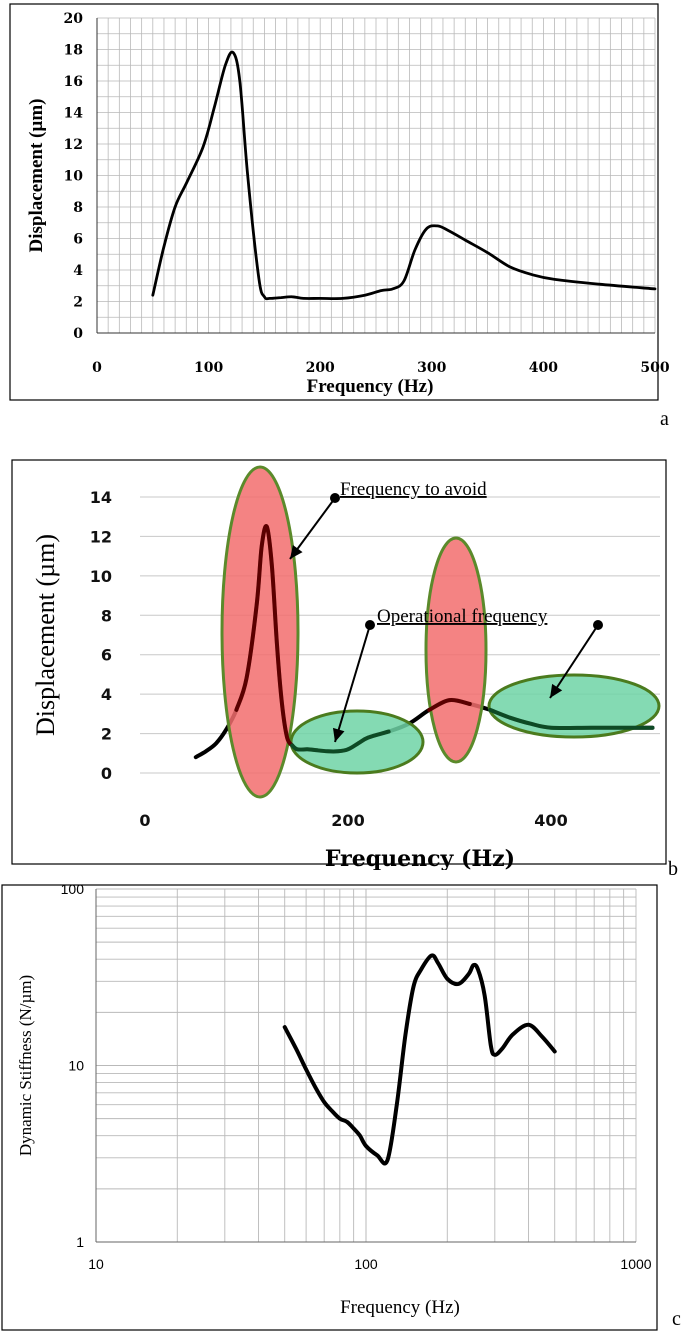 The image size is (683, 1333). Describe the element at coordinates (296, 551) in the screenshot. I see `annotation-avoid-arrow-head` at that location.